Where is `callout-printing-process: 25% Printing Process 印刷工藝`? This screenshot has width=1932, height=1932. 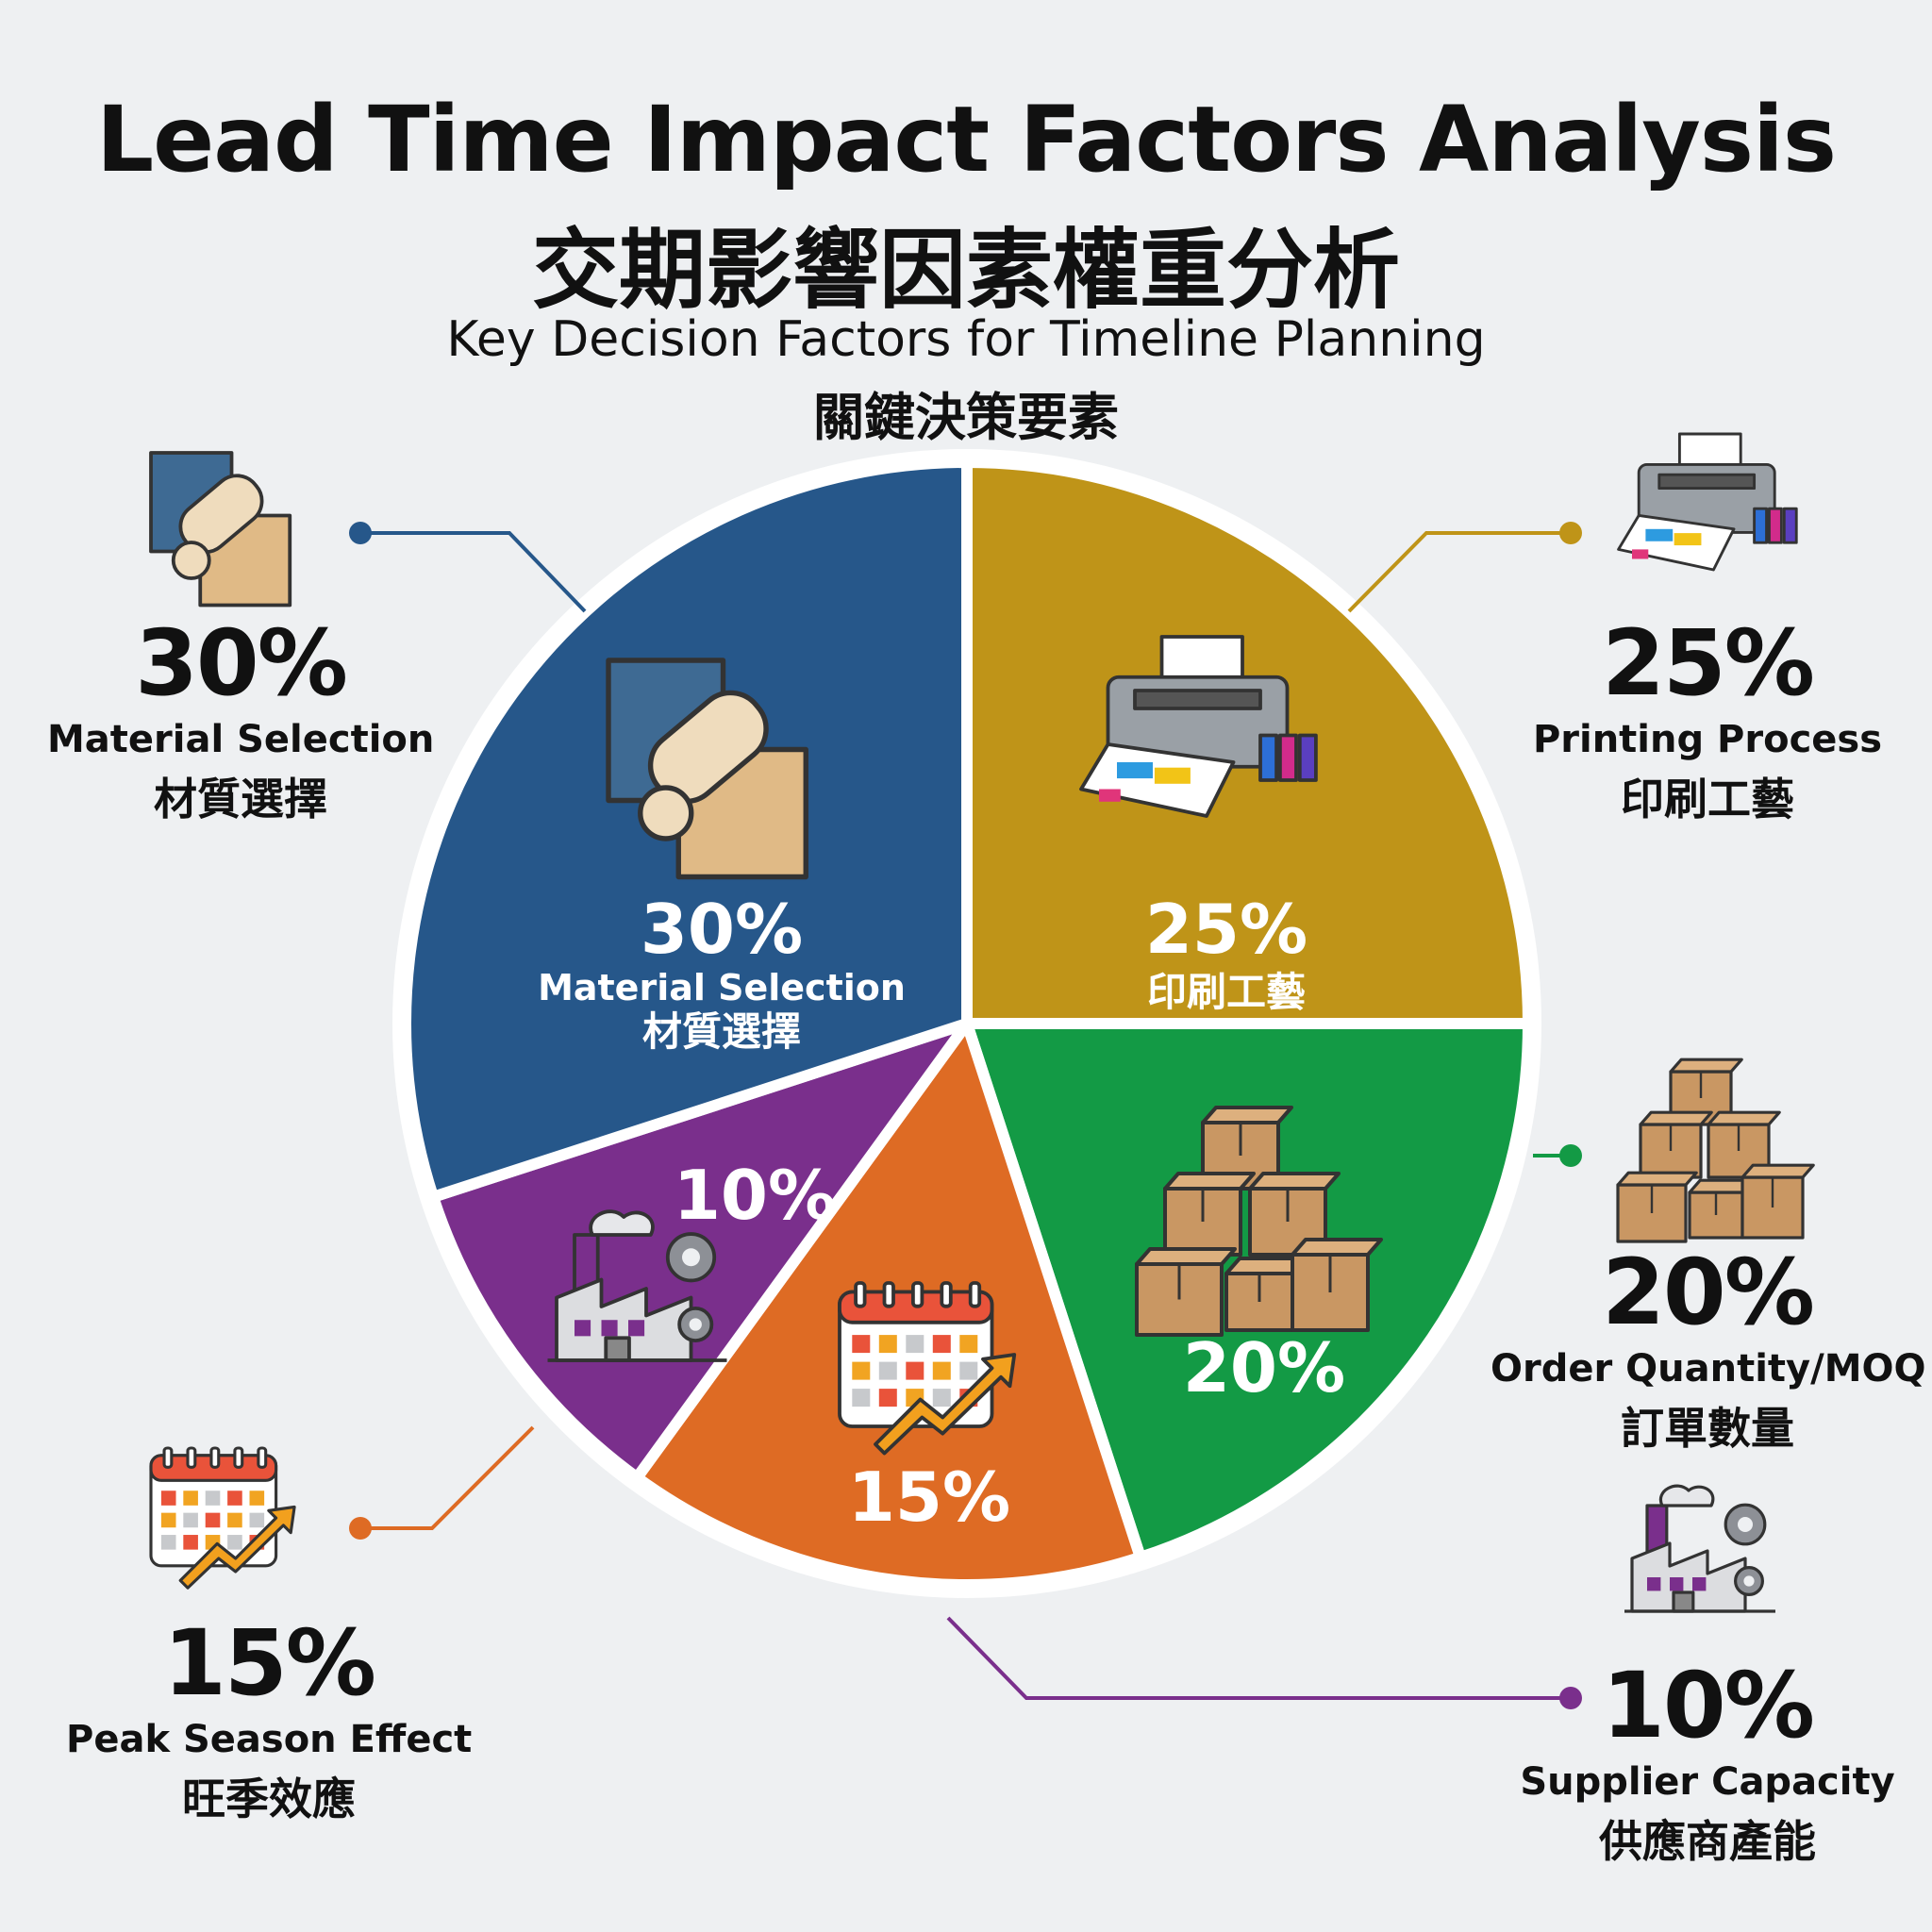
callout-printing-process: 25% Printing Process 印刷工藝 is located at coordinates (1708, 723).